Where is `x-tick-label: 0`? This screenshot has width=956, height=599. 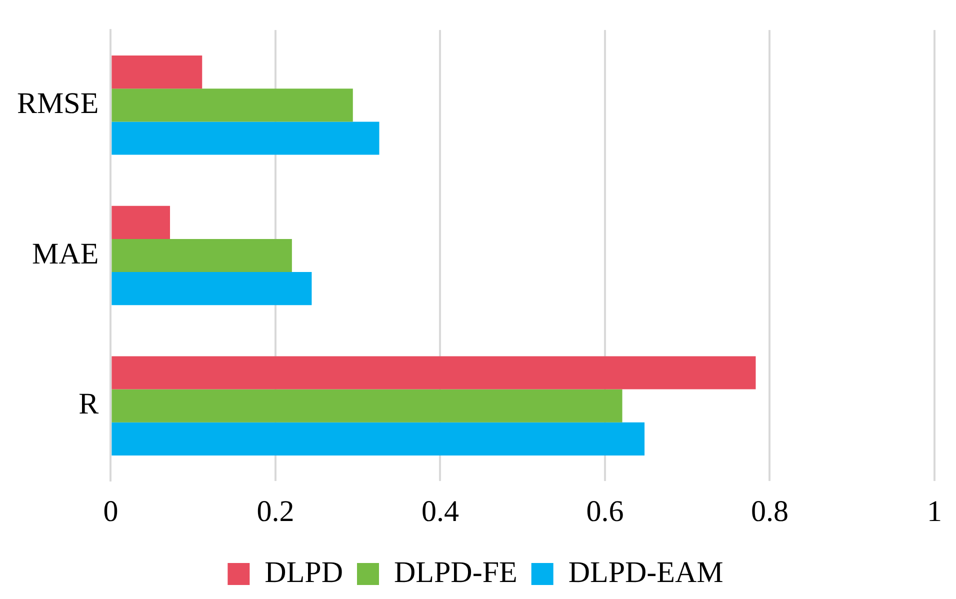 x-tick-label: 0 is located at coordinates (110, 511).